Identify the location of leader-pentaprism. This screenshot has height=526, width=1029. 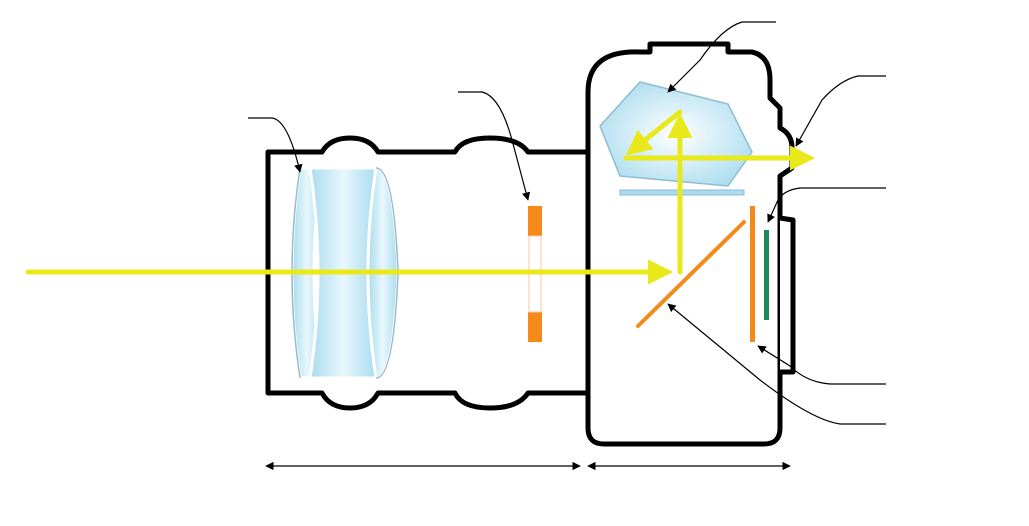
(721, 57).